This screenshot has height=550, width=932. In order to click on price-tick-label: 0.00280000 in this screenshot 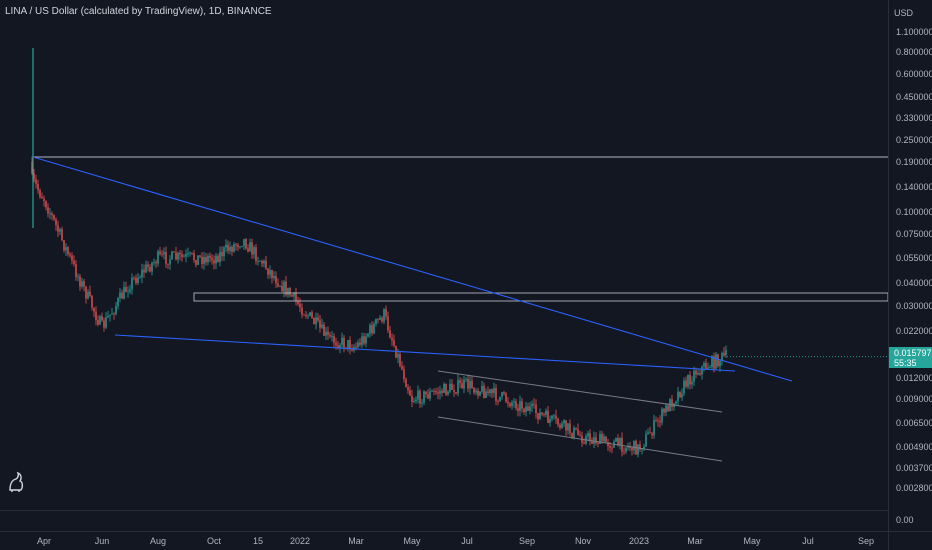, I will do `click(914, 488)`.